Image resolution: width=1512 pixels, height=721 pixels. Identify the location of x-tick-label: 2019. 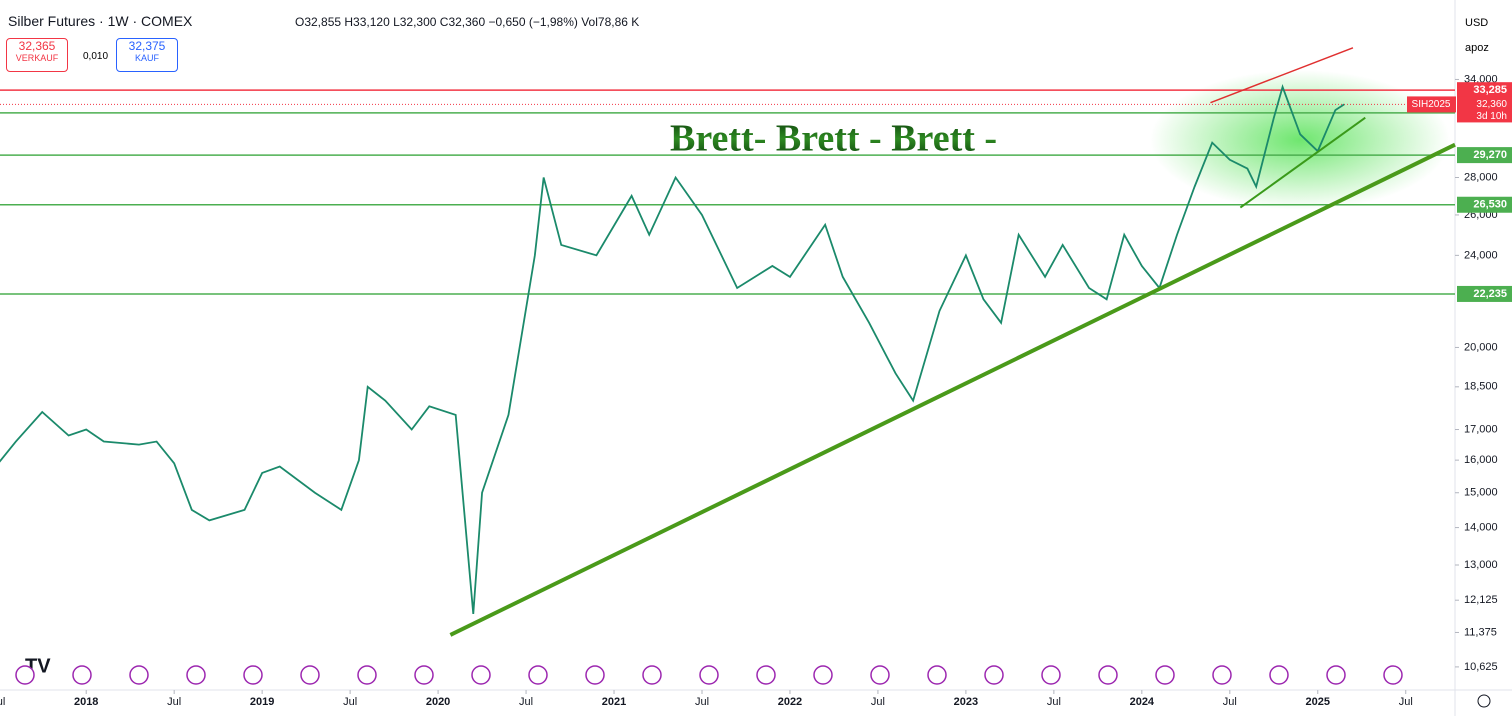
(262, 702).